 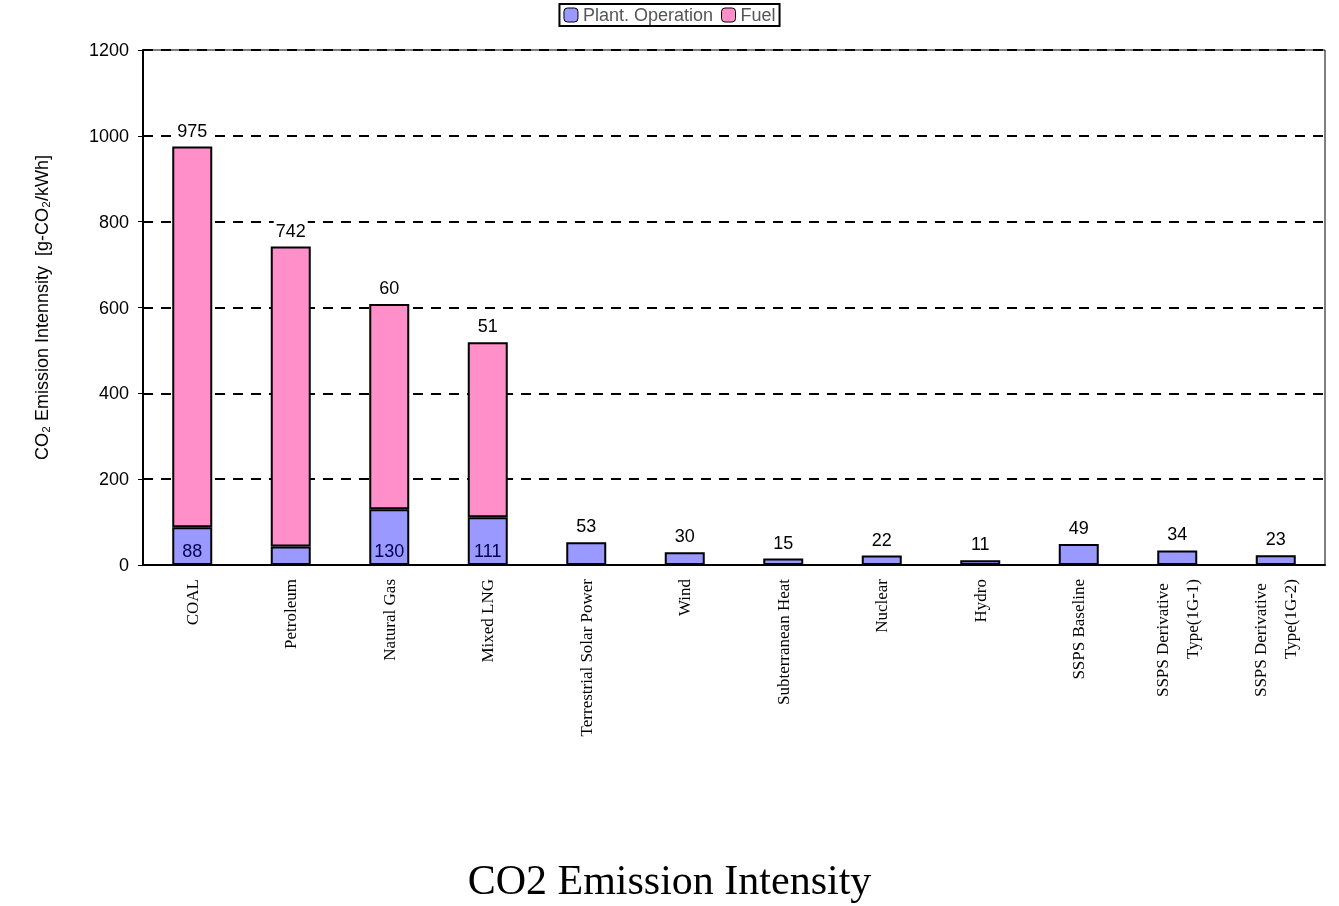 What do you see at coordinates (488, 551) in the screenshot?
I see `data-label: 111` at bounding box center [488, 551].